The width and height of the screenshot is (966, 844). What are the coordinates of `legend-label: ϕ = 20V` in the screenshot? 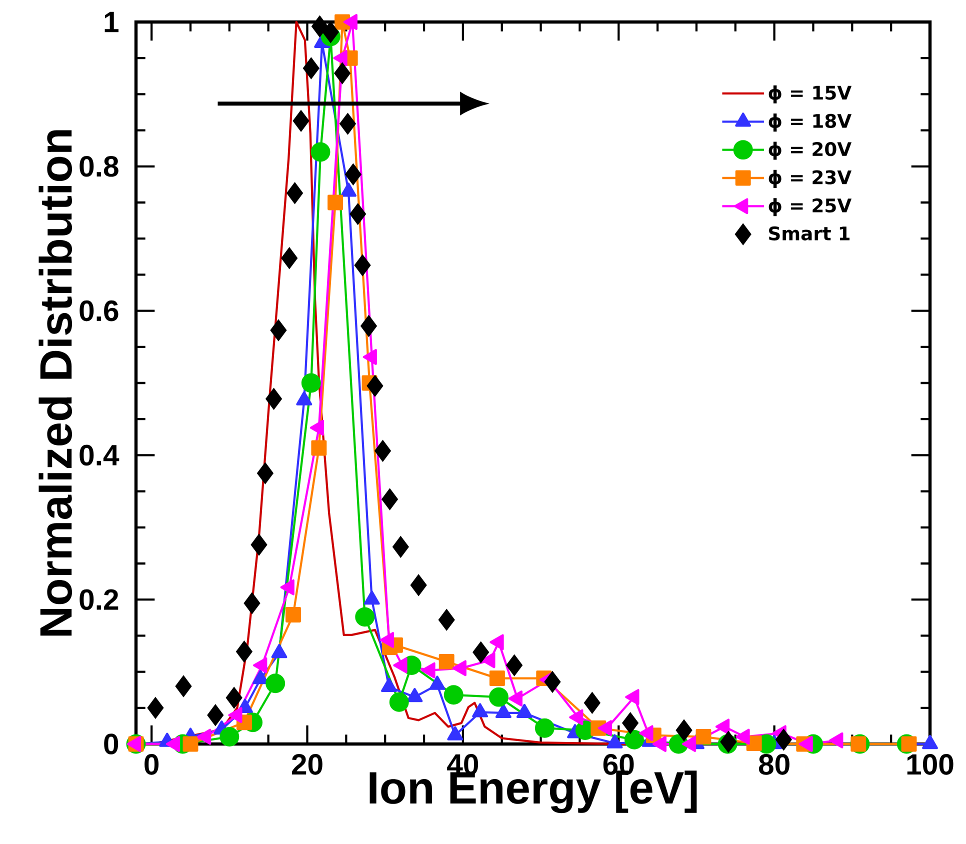 It's located at (810, 151).